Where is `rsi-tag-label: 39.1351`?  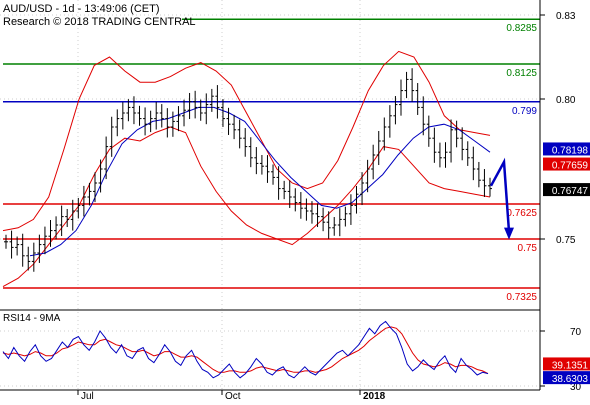
rsi-tag-label: 39.1351 is located at coordinates (570, 365).